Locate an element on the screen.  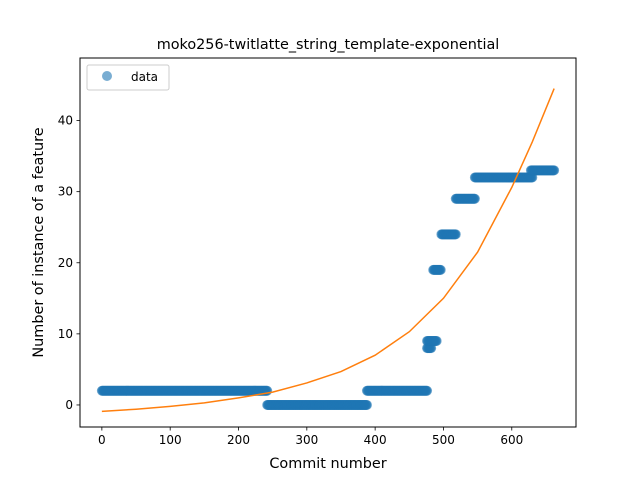
y-tick-label: 0 is located at coordinates (69, 405).